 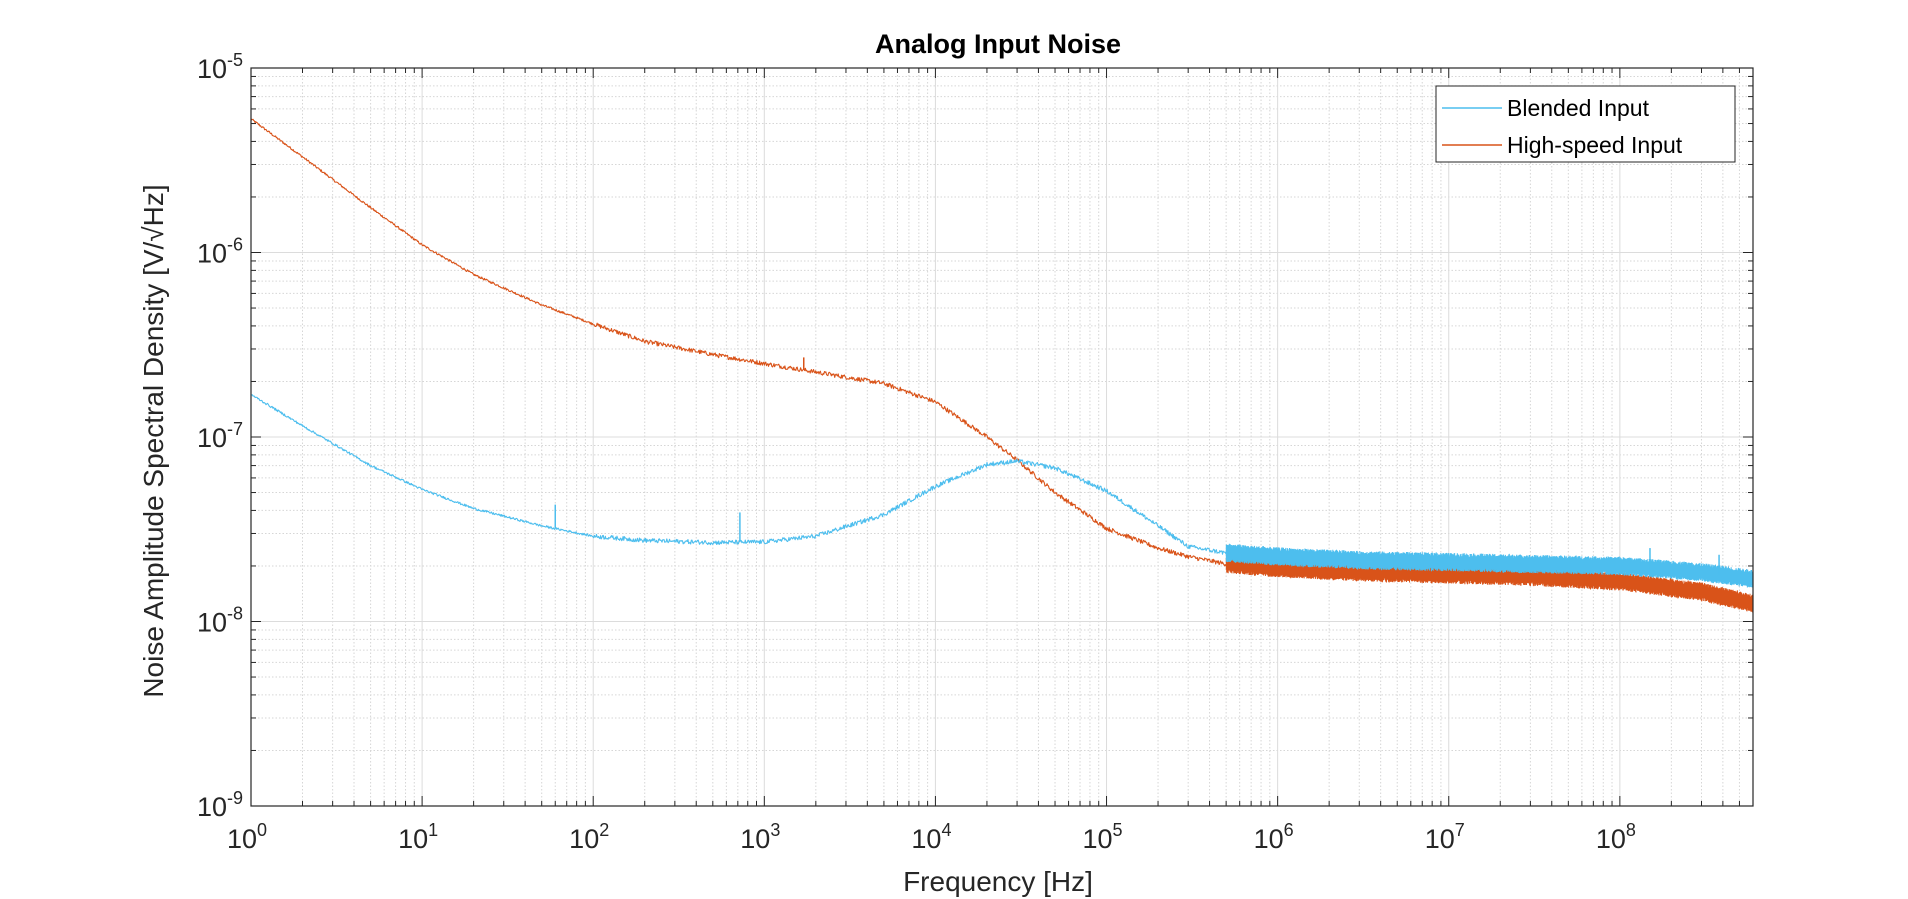 I want to click on y-tick-label: 10⁻⁹, so click(x=220, y=805).